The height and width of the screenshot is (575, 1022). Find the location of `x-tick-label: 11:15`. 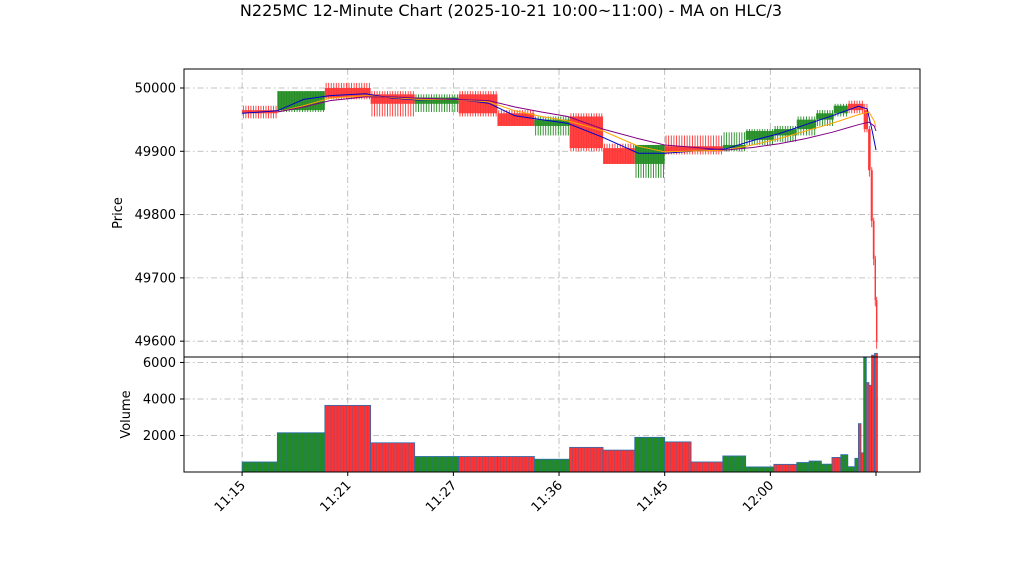

x-tick-label: 11:15 is located at coordinates (230, 496).